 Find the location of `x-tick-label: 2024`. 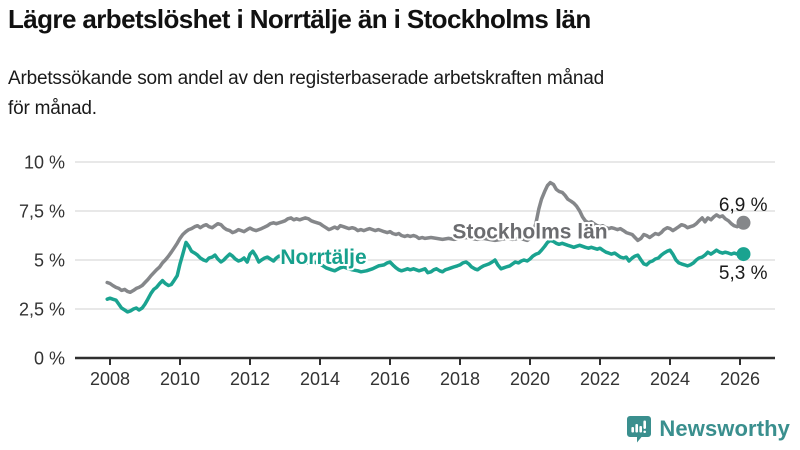

x-tick-label: 2024 is located at coordinates (670, 379).